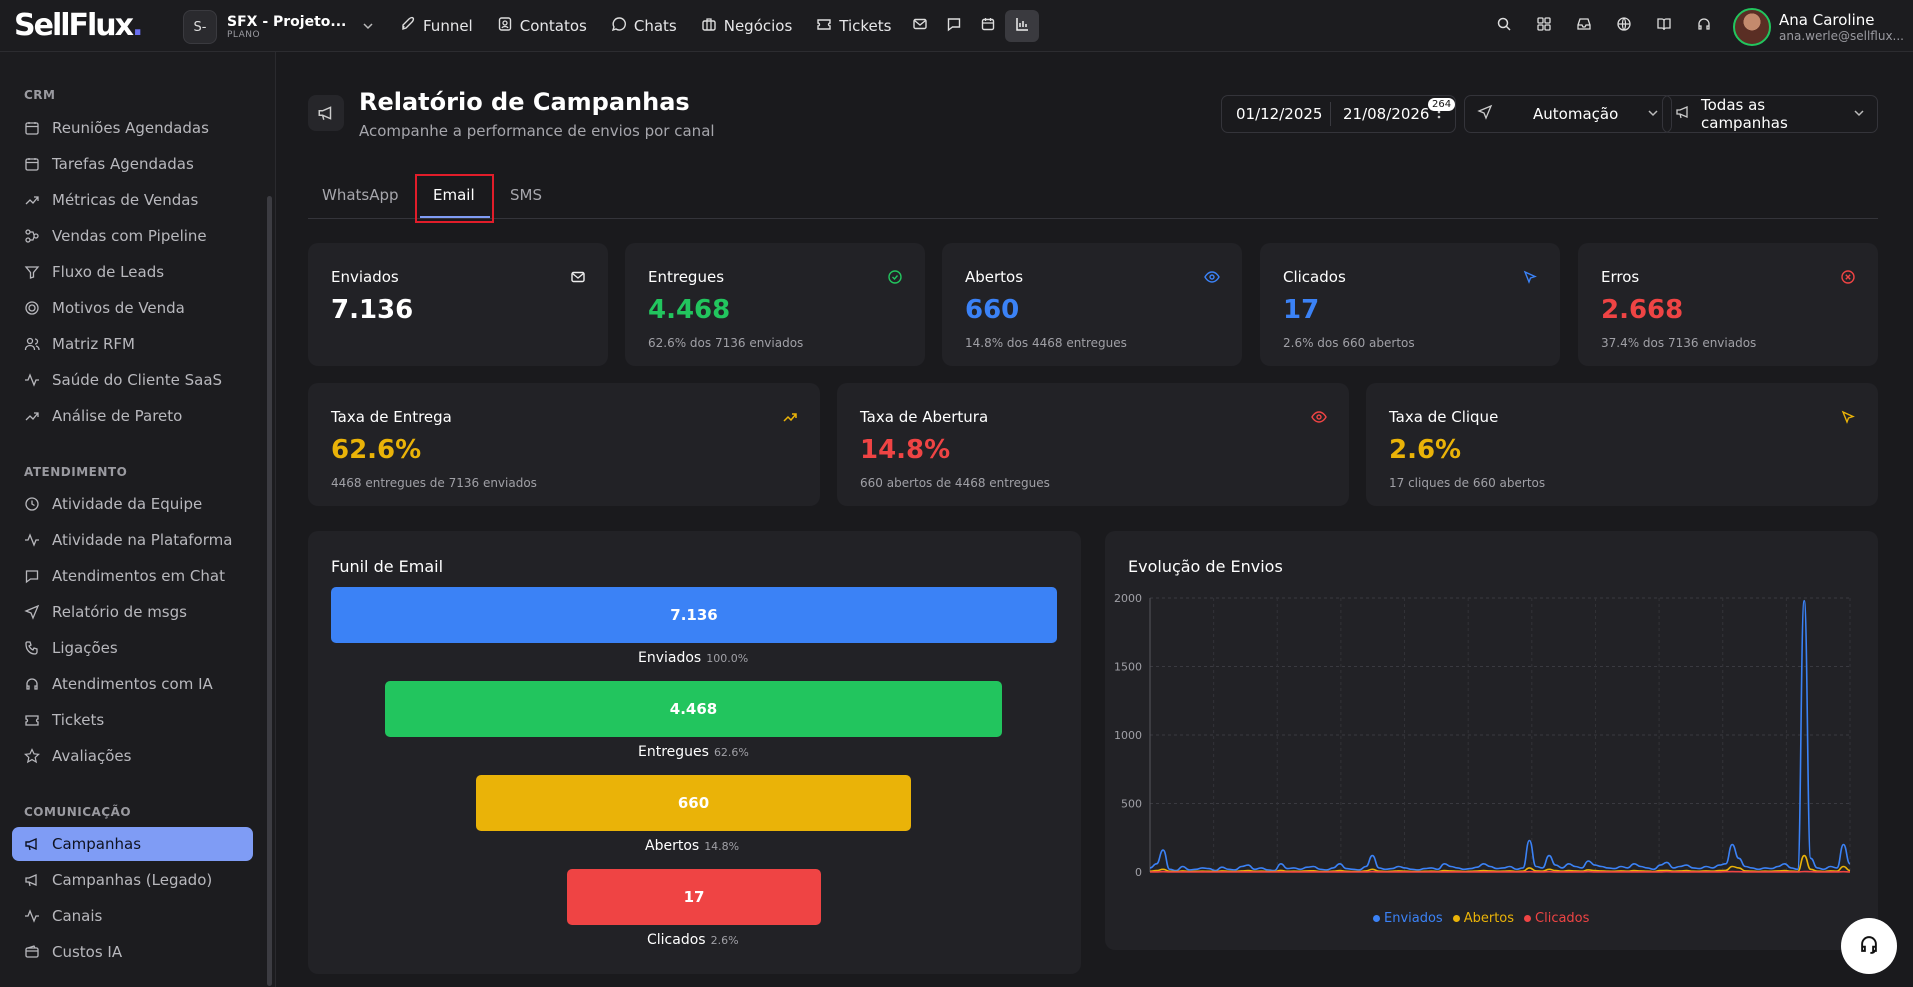 This screenshot has height=987, width=1913. What do you see at coordinates (1568, 114) in the screenshot?
I see `automation-dropdown: Automação` at bounding box center [1568, 114].